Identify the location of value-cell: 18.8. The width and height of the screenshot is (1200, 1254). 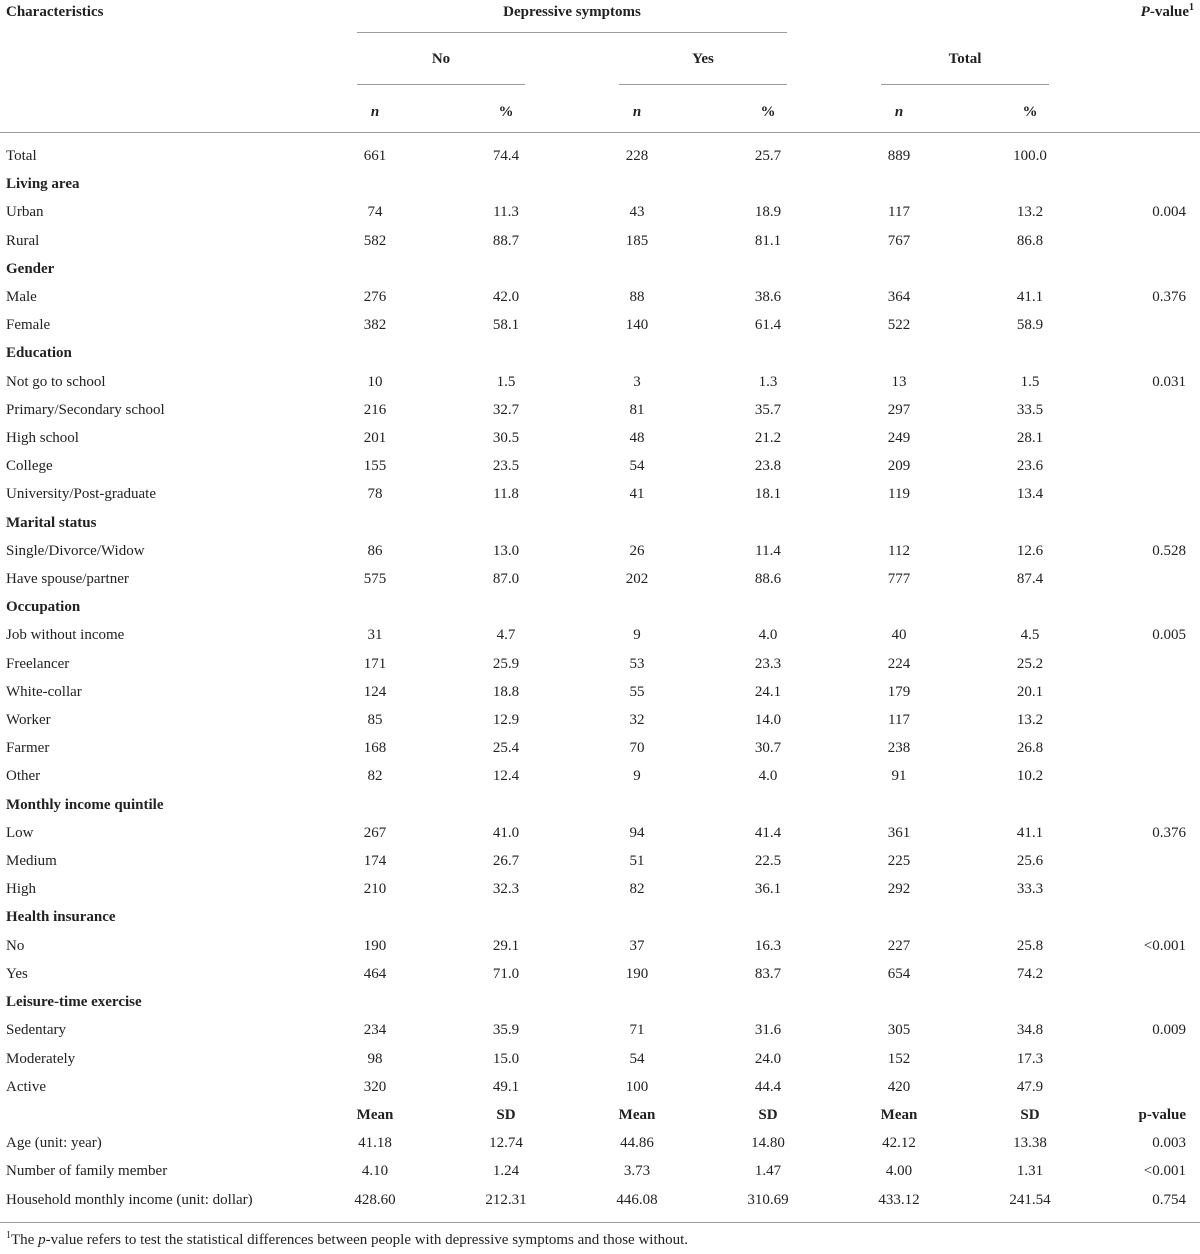
(506, 691).